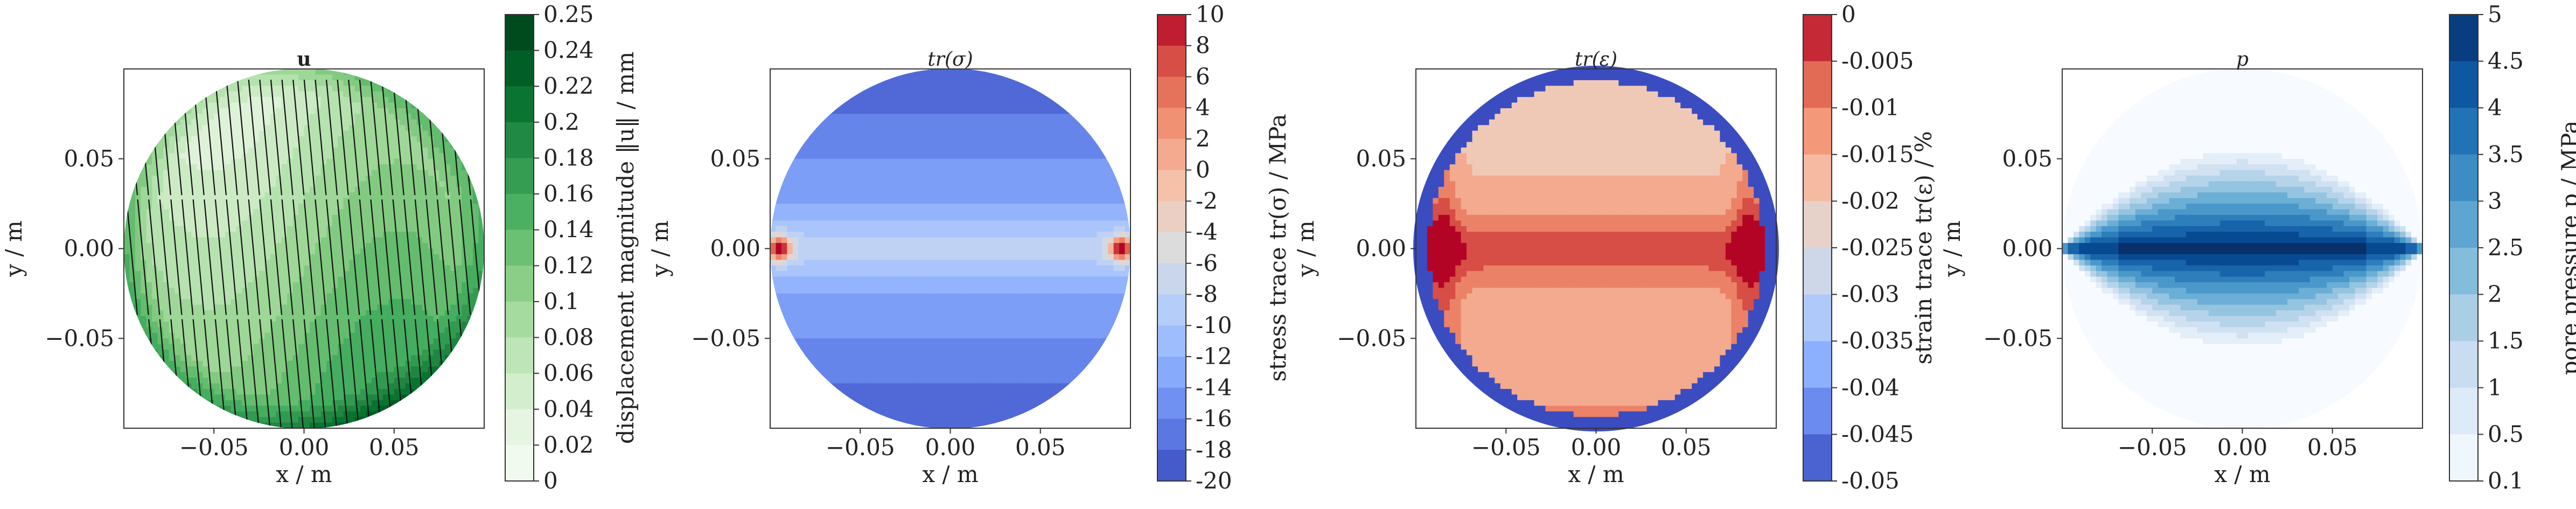  Describe the element at coordinates (2495, 201) in the screenshot. I see `colorbar-tick-label: 3` at that location.